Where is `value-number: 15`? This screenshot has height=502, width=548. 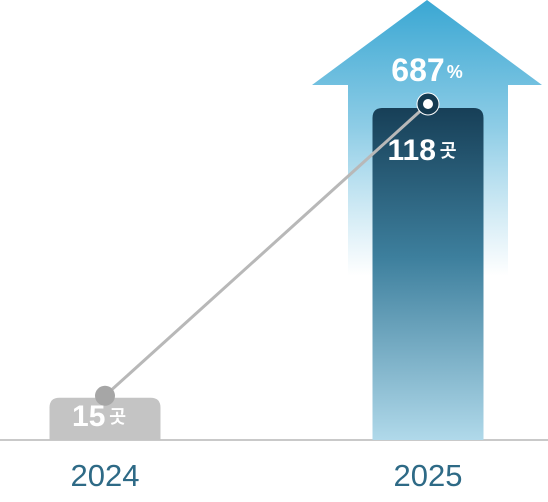 value-number: 15 is located at coordinates (88, 416).